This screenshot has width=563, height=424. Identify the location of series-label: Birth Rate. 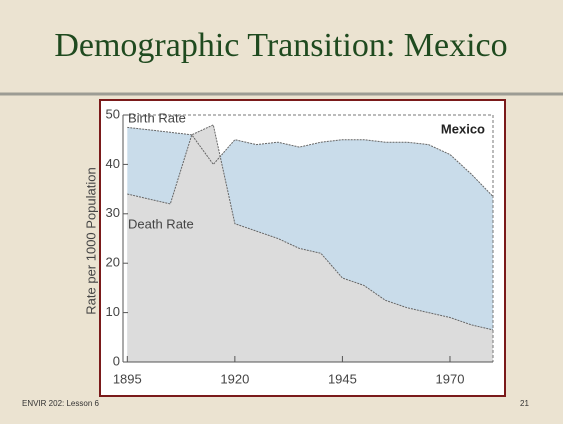
(157, 117).